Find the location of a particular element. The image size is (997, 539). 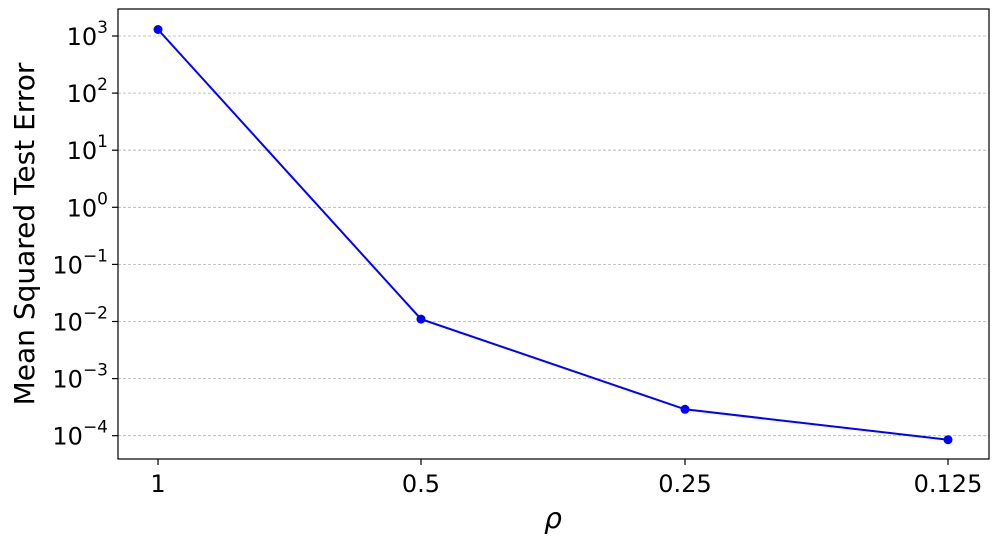

y-tick-label: 10⁻⁴ is located at coordinates (80, 434).